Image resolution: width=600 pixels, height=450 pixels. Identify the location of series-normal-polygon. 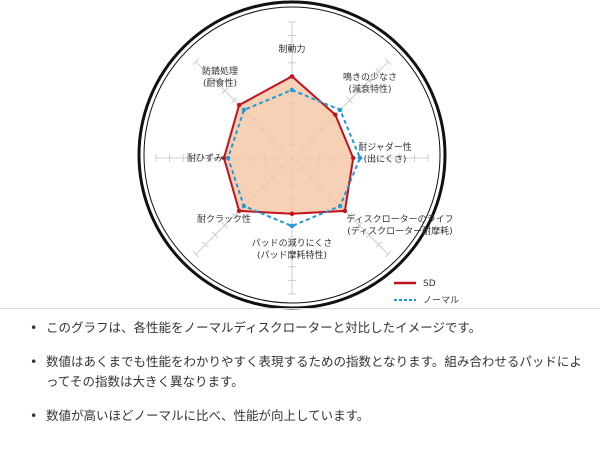
(294, 158).